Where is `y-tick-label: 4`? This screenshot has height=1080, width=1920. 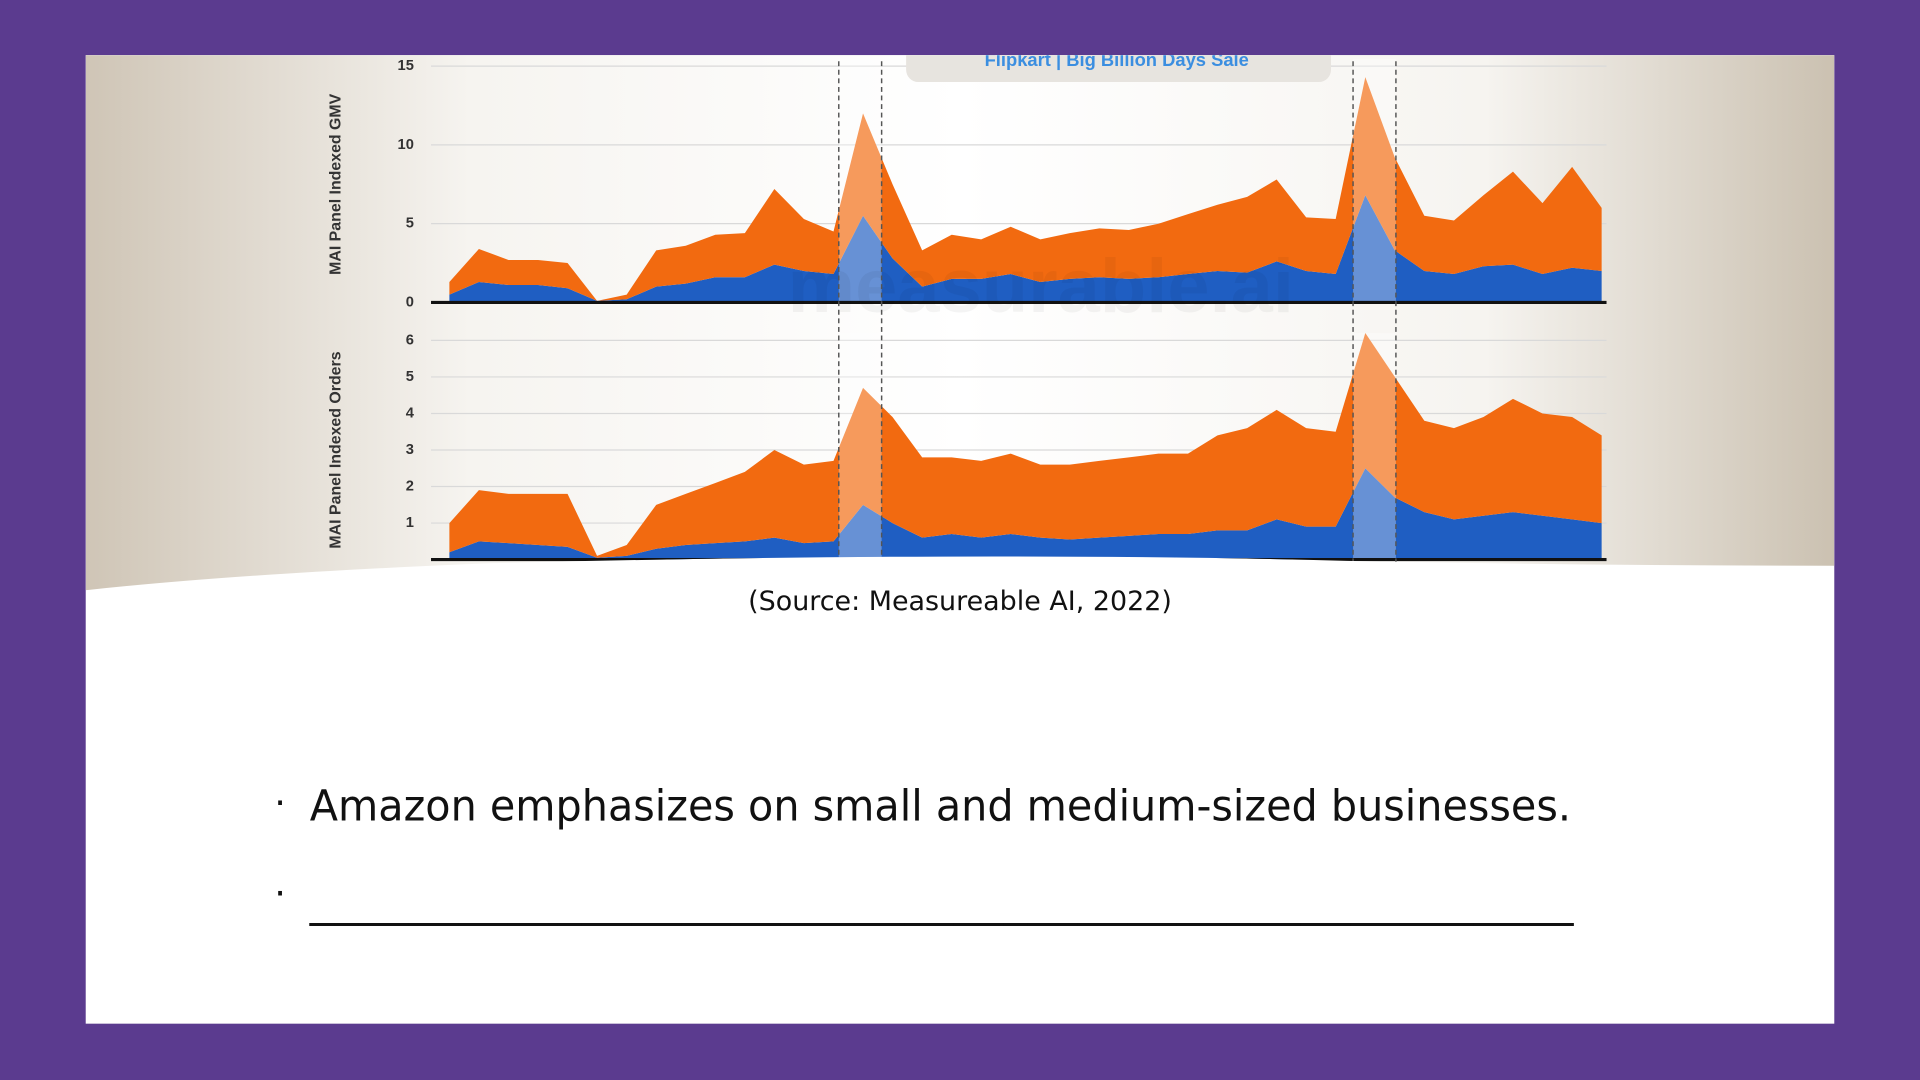 y-tick-label: 4 is located at coordinates (410, 413).